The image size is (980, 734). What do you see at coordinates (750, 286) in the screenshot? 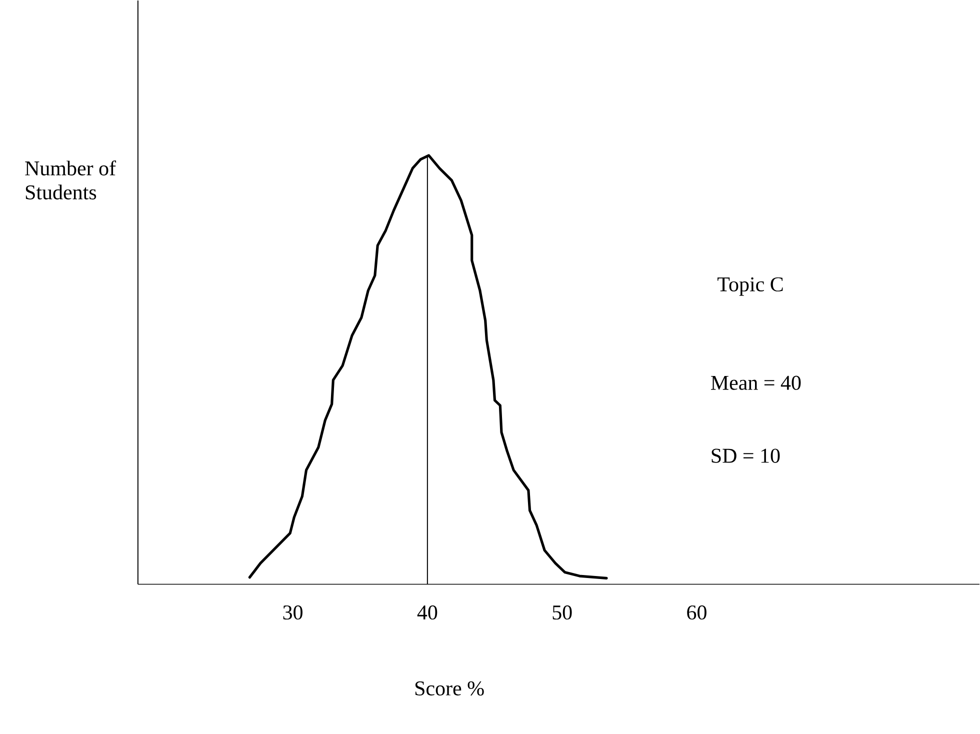
I see `annotation: Topic C` at bounding box center [750, 286].